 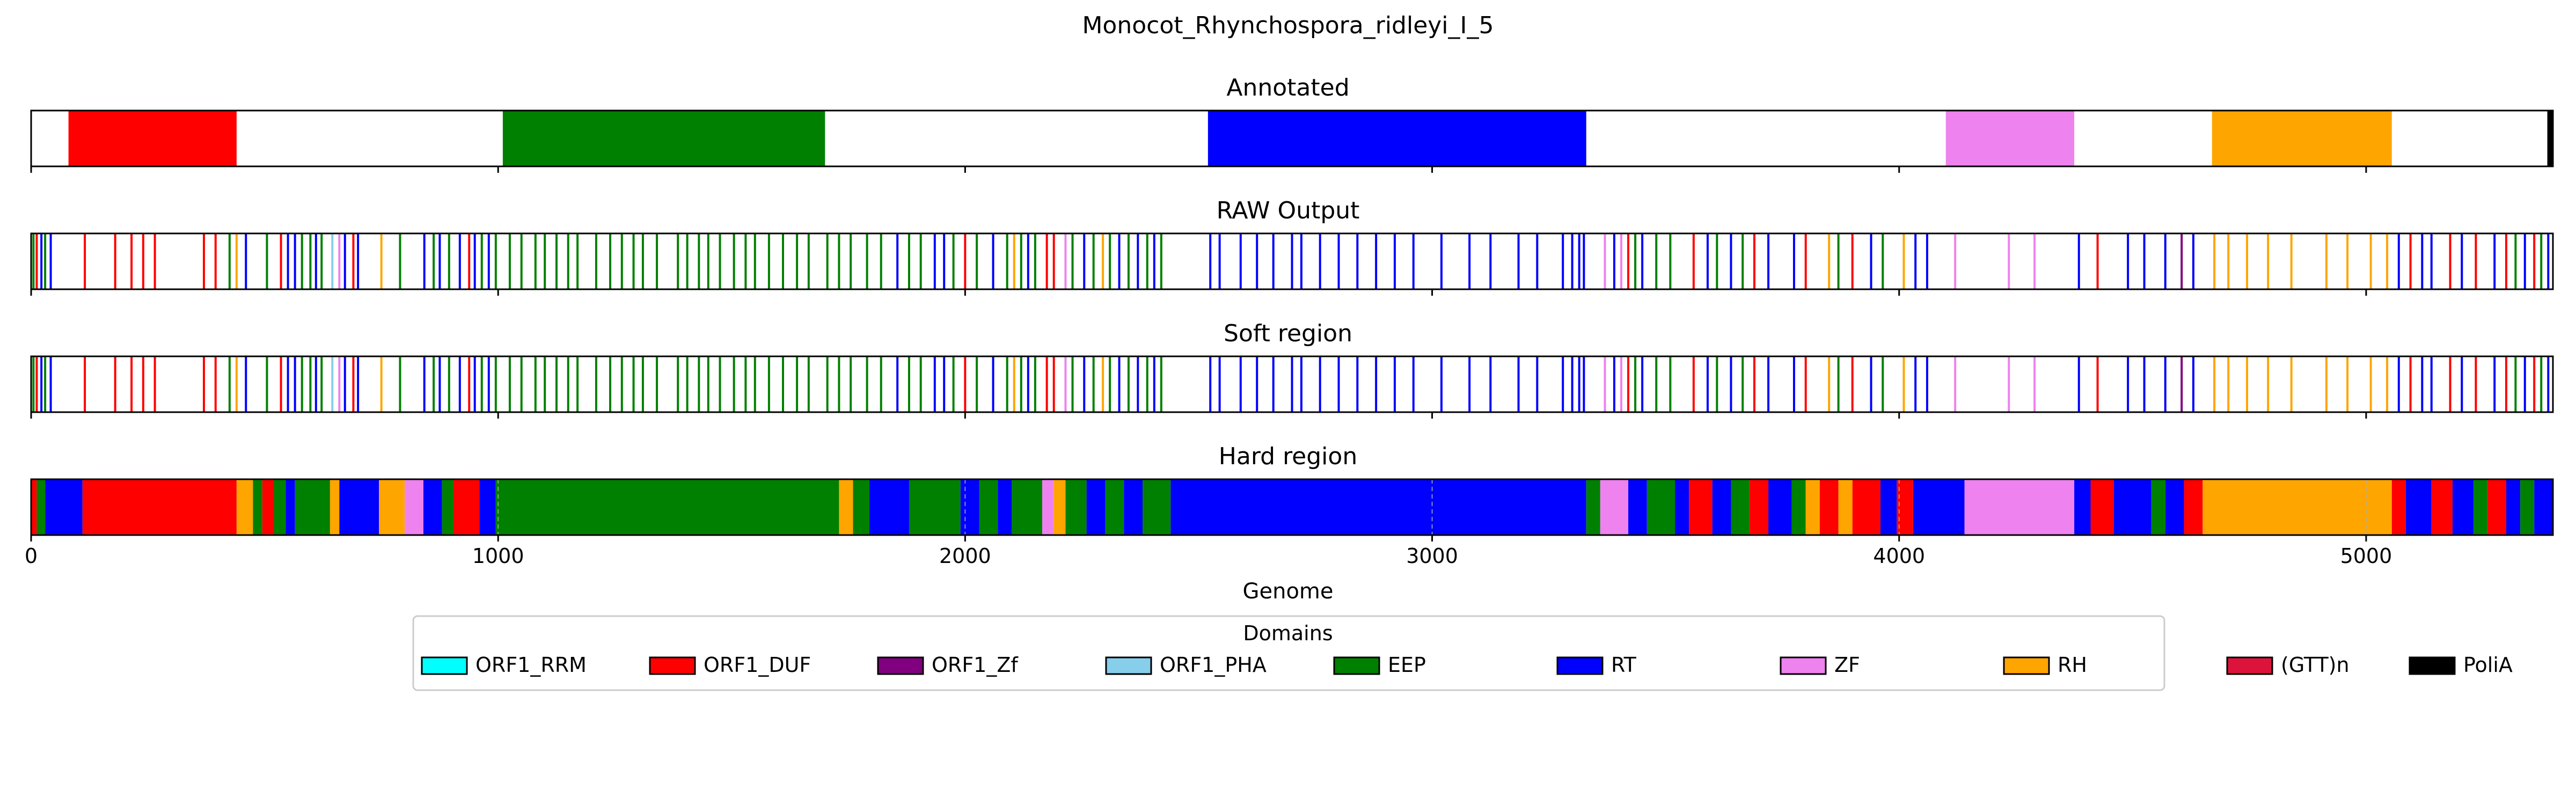 I want to click on panel-soft-region: Soft region, so click(x=1292, y=369).